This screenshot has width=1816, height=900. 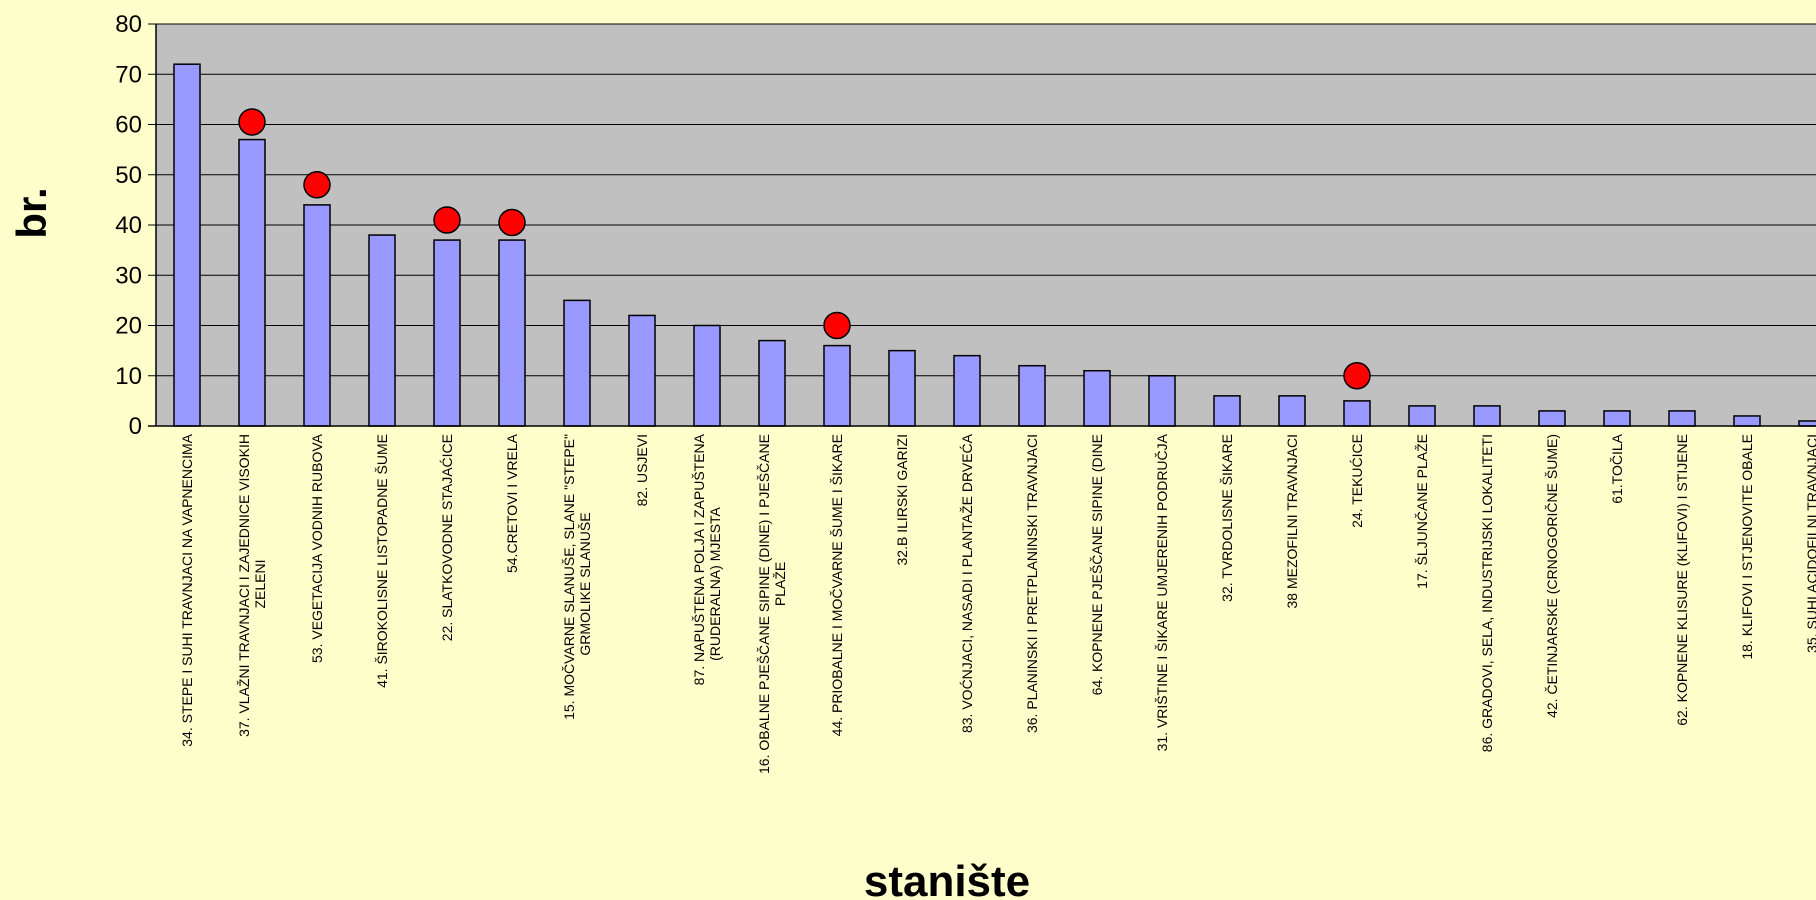 What do you see at coordinates (317, 548) in the screenshot?
I see `category-label: 53. VEGETACIJA VODNIH RUBOVA` at bounding box center [317, 548].